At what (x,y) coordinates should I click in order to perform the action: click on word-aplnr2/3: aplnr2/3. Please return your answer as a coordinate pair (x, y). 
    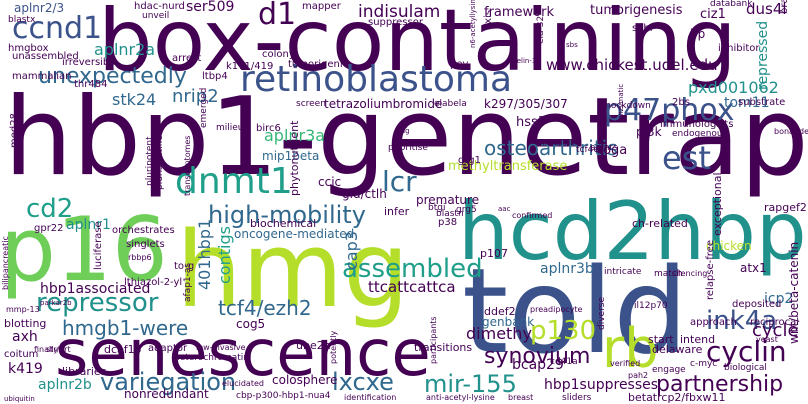
    Looking at the image, I should click on (39, 8).